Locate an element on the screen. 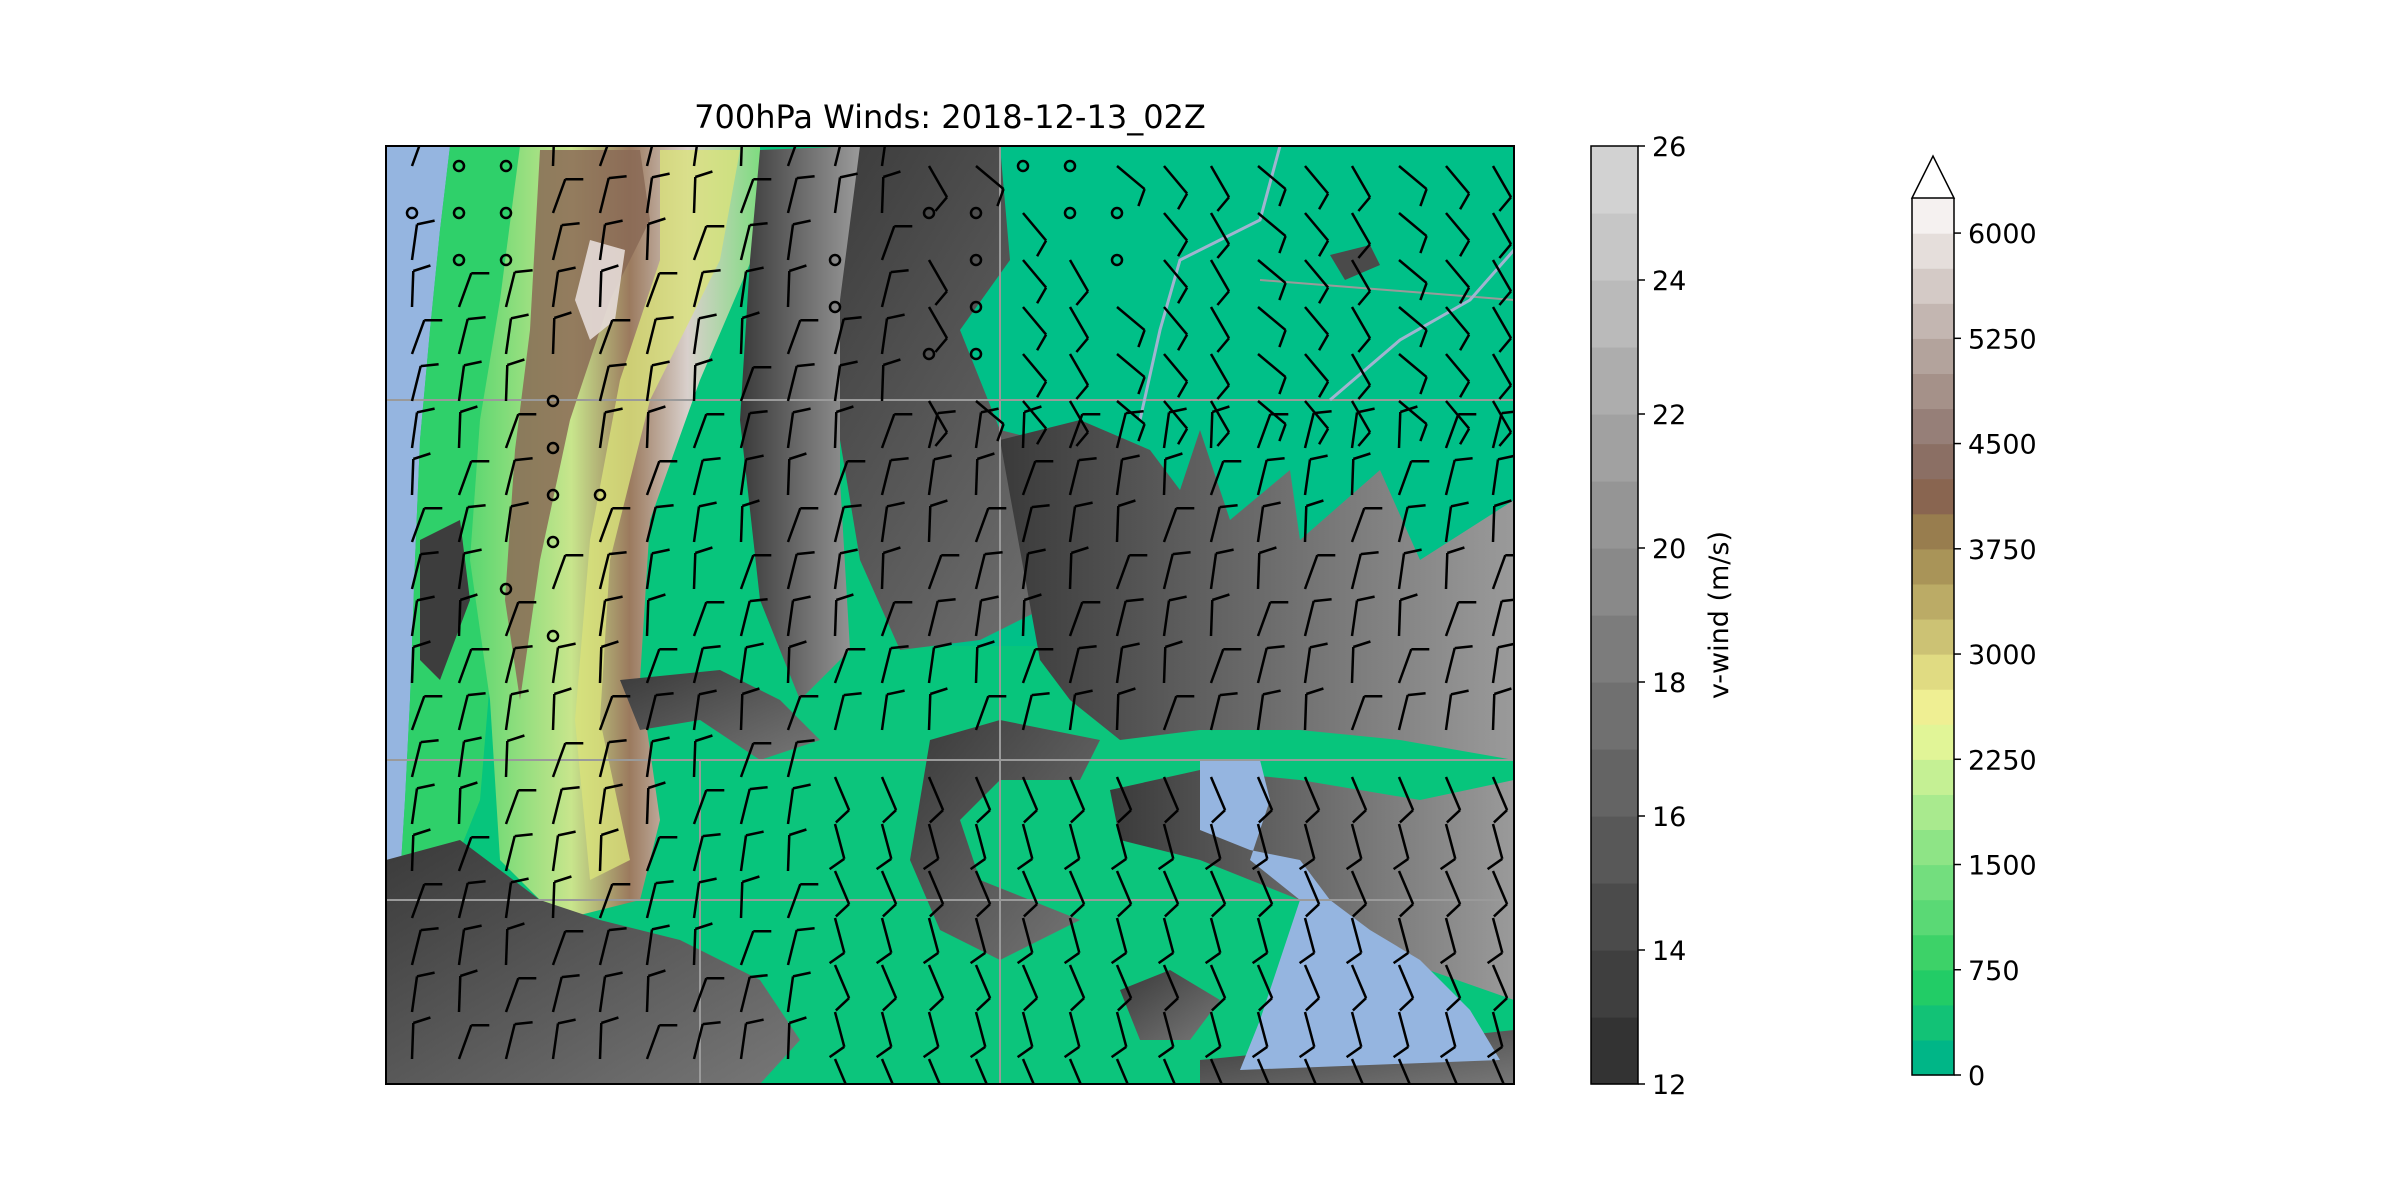 The width and height of the screenshot is (2400, 1200). colorbar-tick-label: 3000 is located at coordinates (2002, 655).